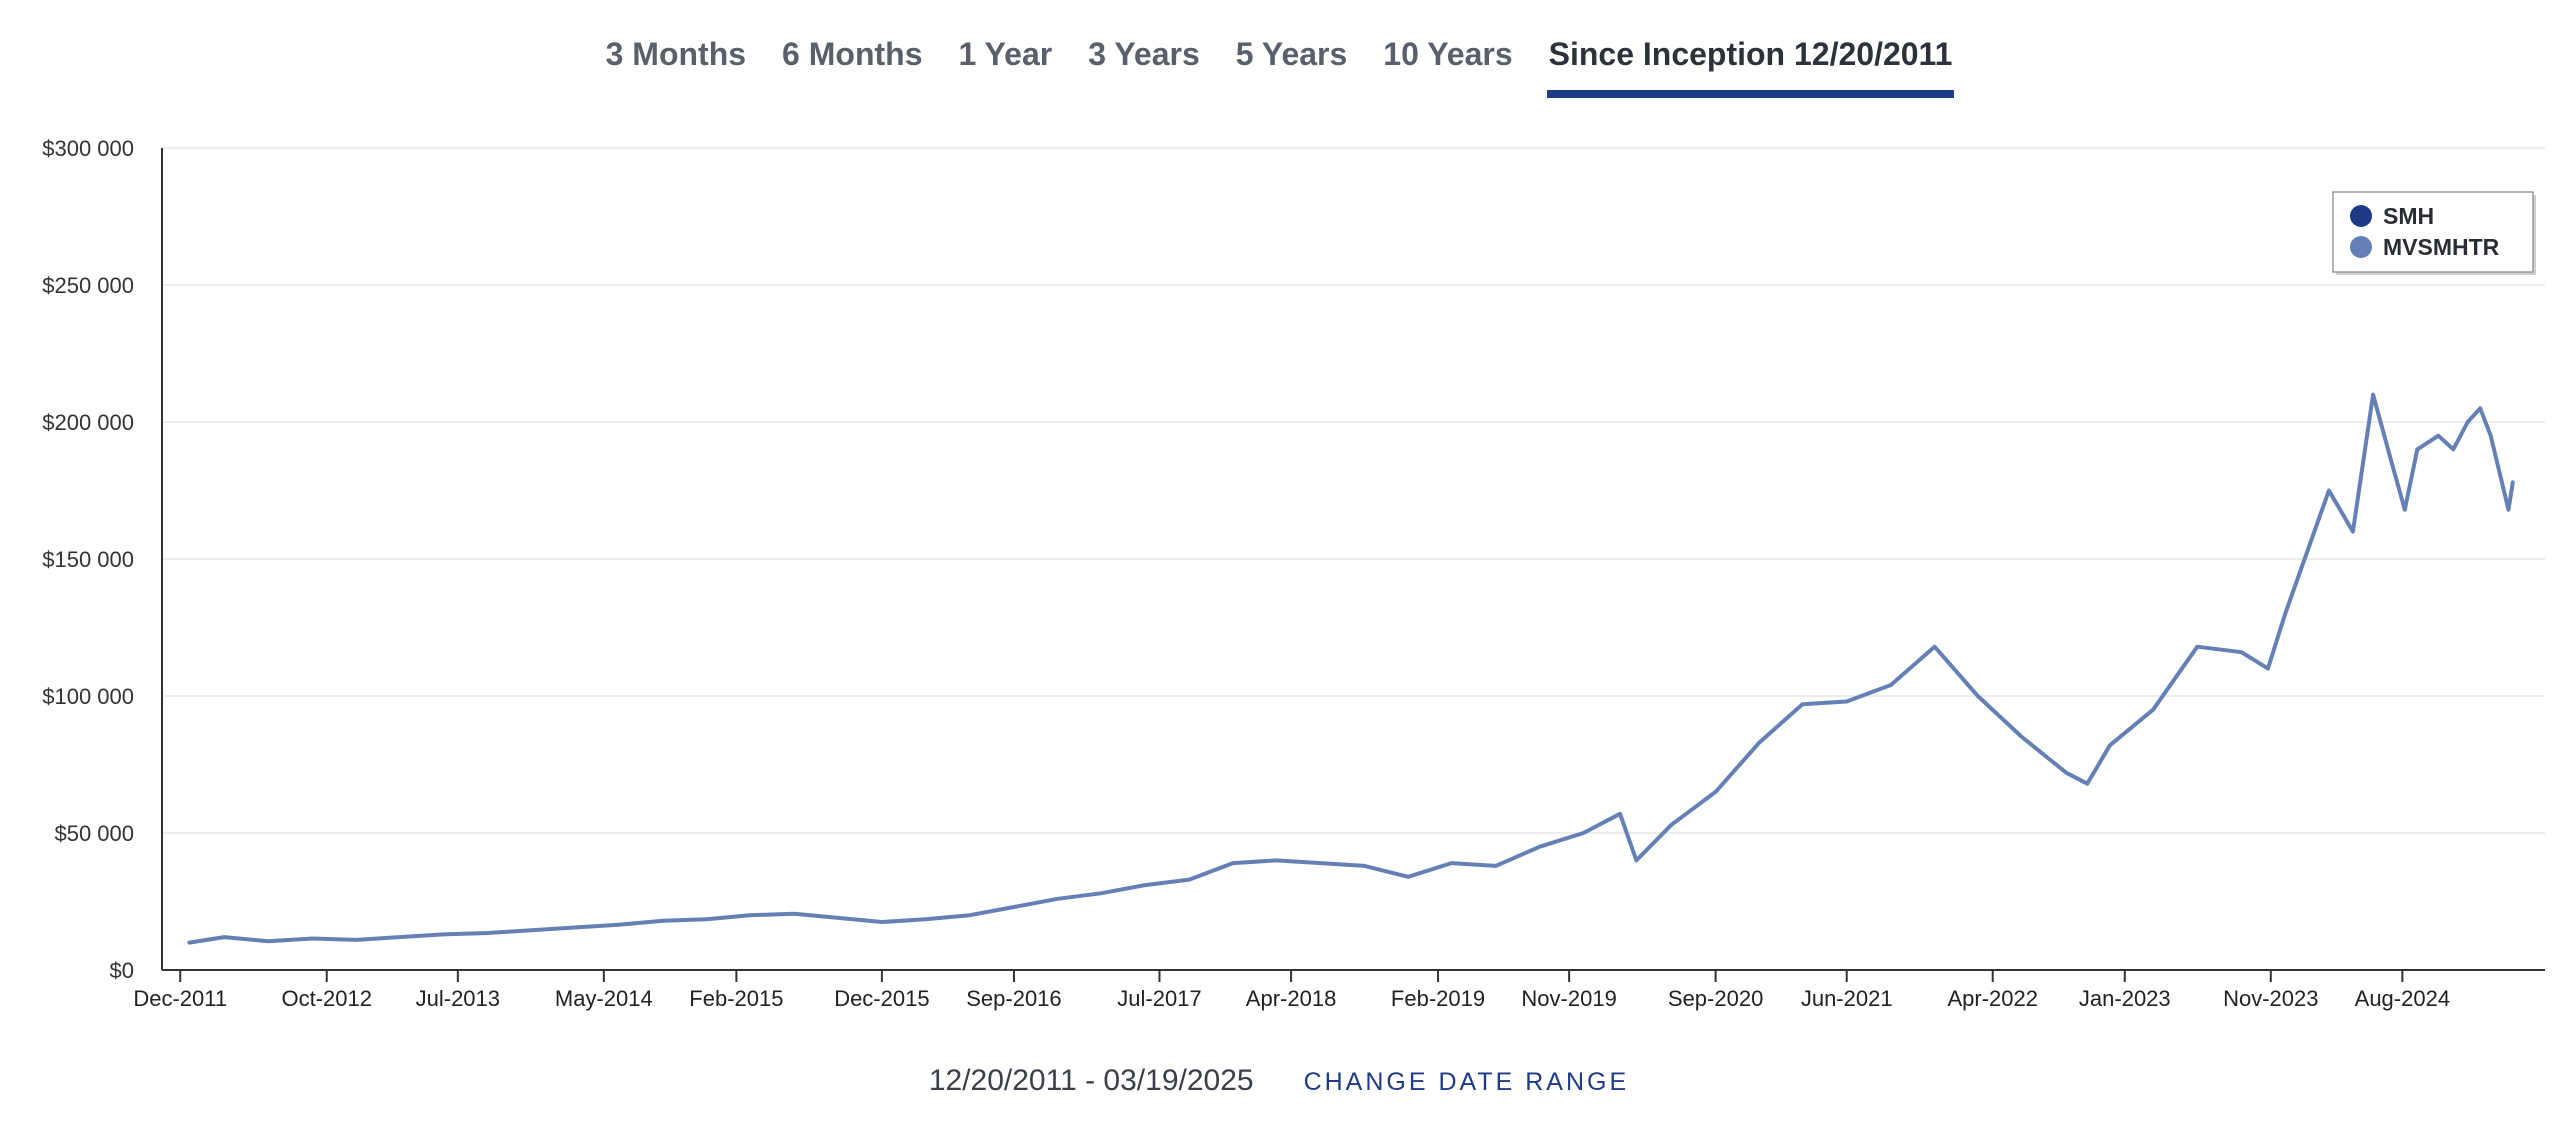 The image size is (2558, 1128). What do you see at coordinates (1992, 998) in the screenshot?
I see `x-tick-label: Apr-2022` at bounding box center [1992, 998].